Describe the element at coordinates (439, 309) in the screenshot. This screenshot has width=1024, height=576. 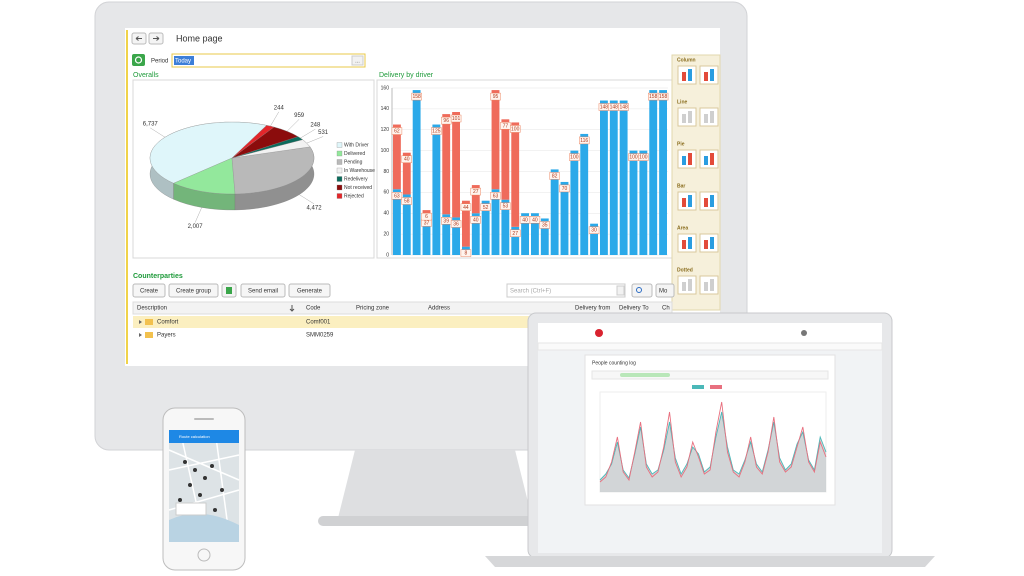
I see `column-header: Address` at that location.